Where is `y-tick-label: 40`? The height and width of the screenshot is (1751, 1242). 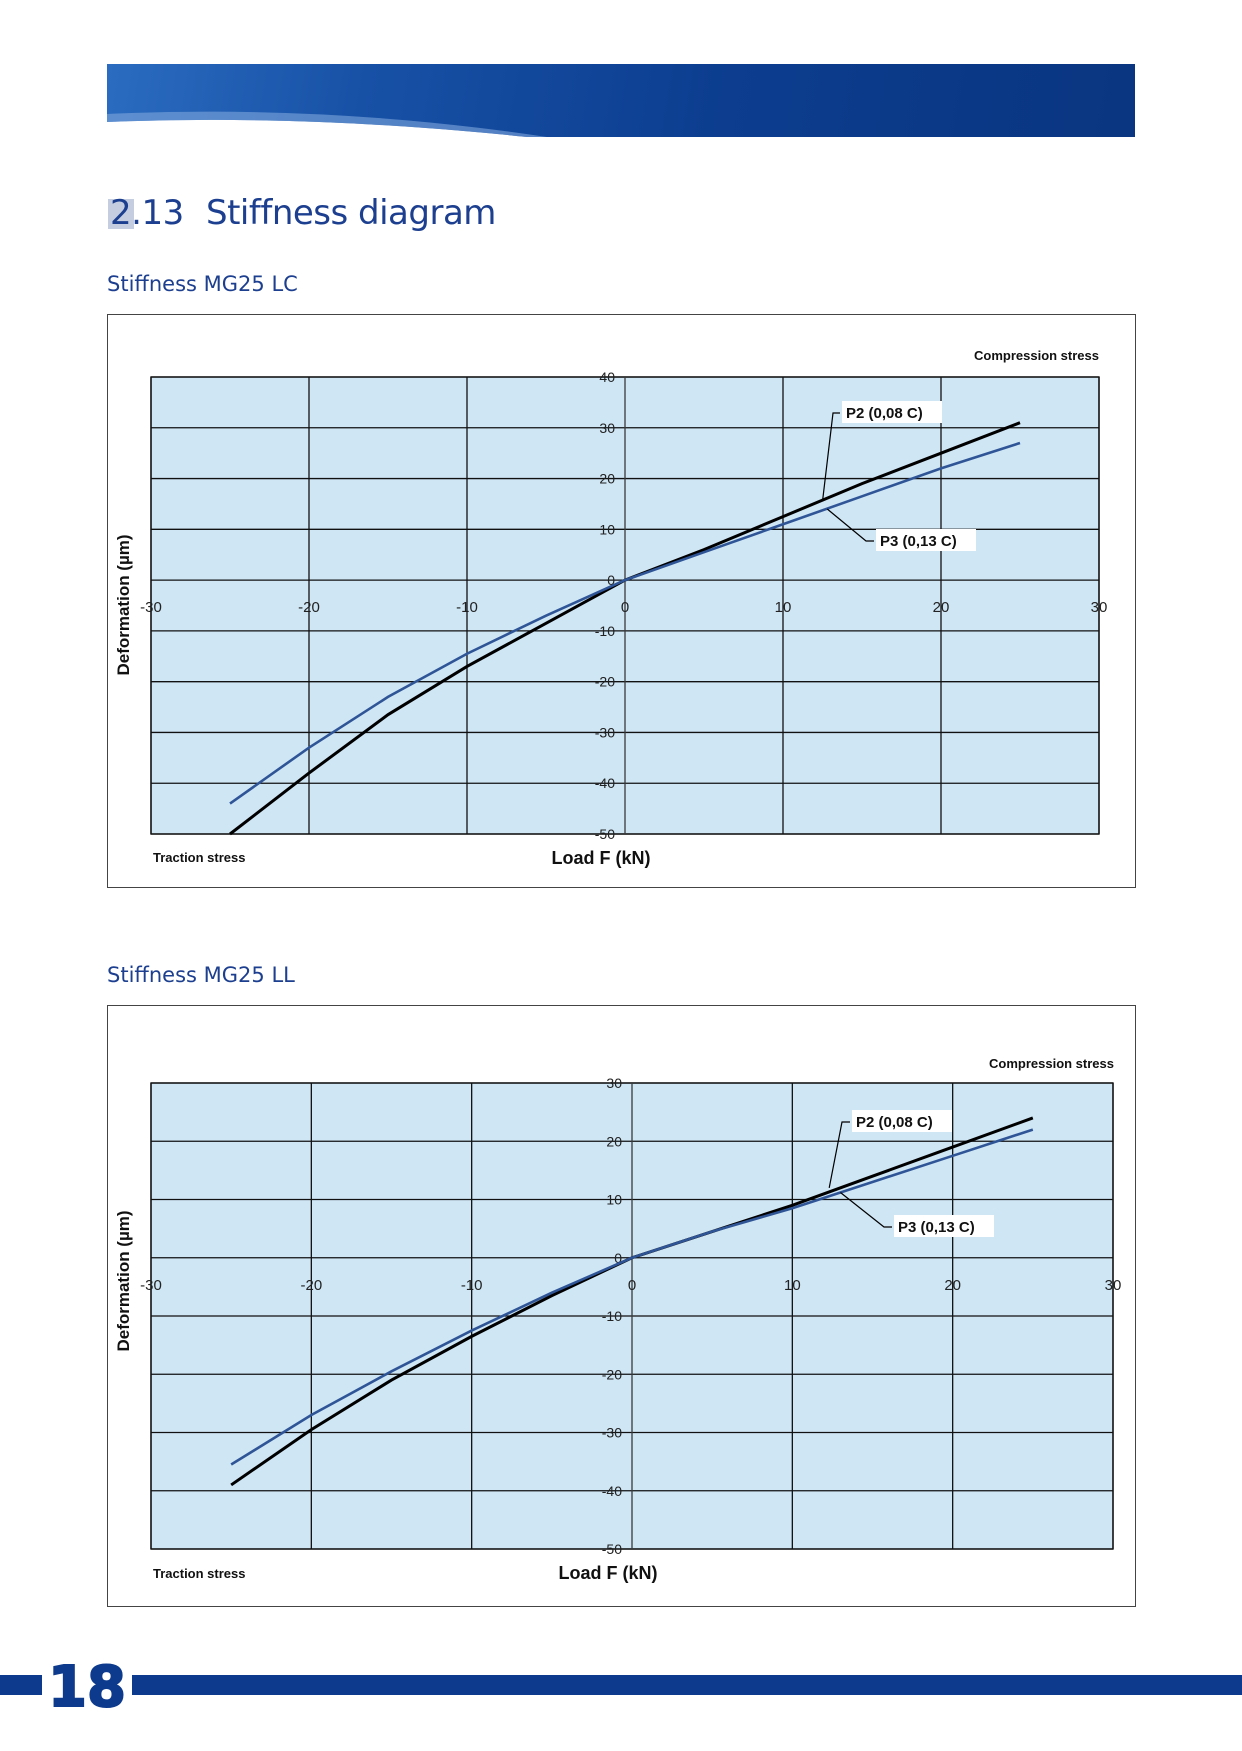 y-tick-label: 40 is located at coordinates (607, 377).